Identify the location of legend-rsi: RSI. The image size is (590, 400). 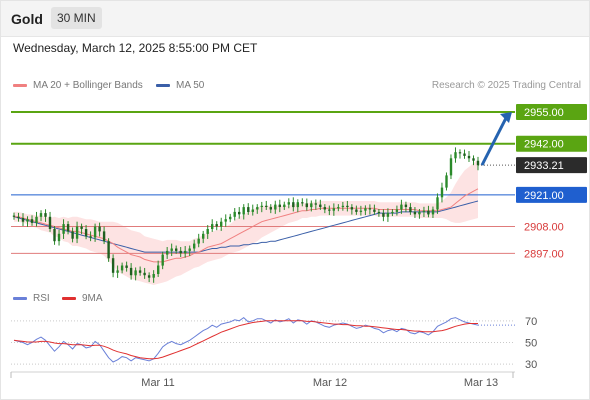
(31, 298).